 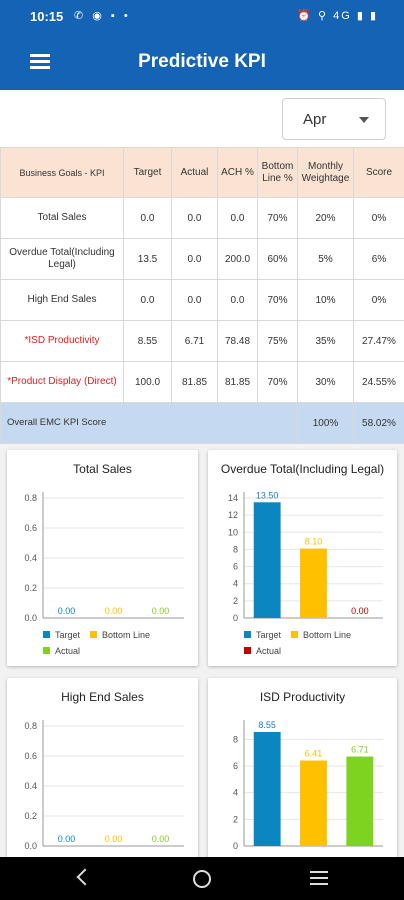 I want to click on y-tick-label: 8, so click(x=235, y=739).